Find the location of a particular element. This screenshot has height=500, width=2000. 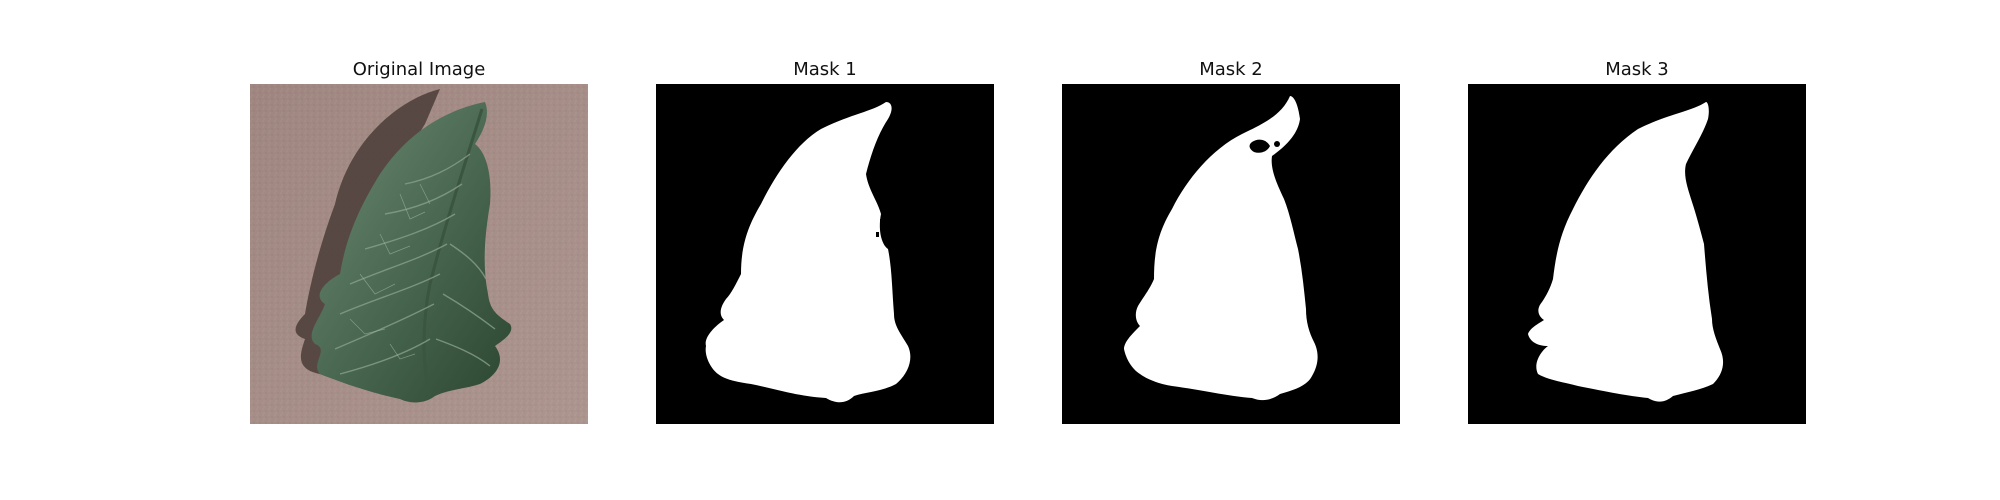

mask-2-image is located at coordinates (1231, 254).